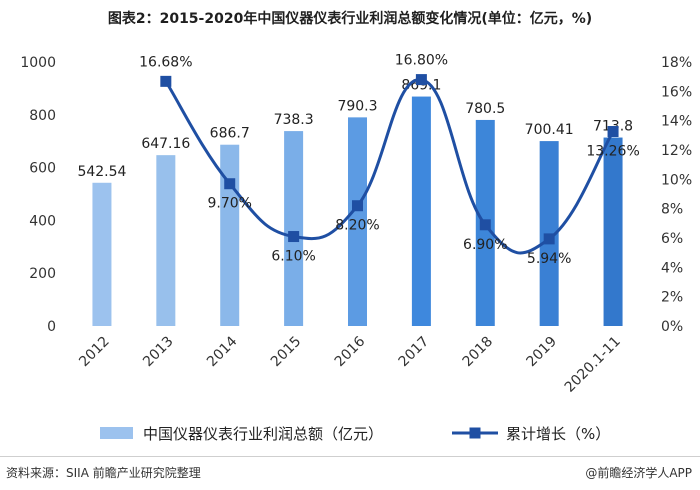  Describe the element at coordinates (676, 122) in the screenshot. I see `right-tick-label: 14%` at that location.